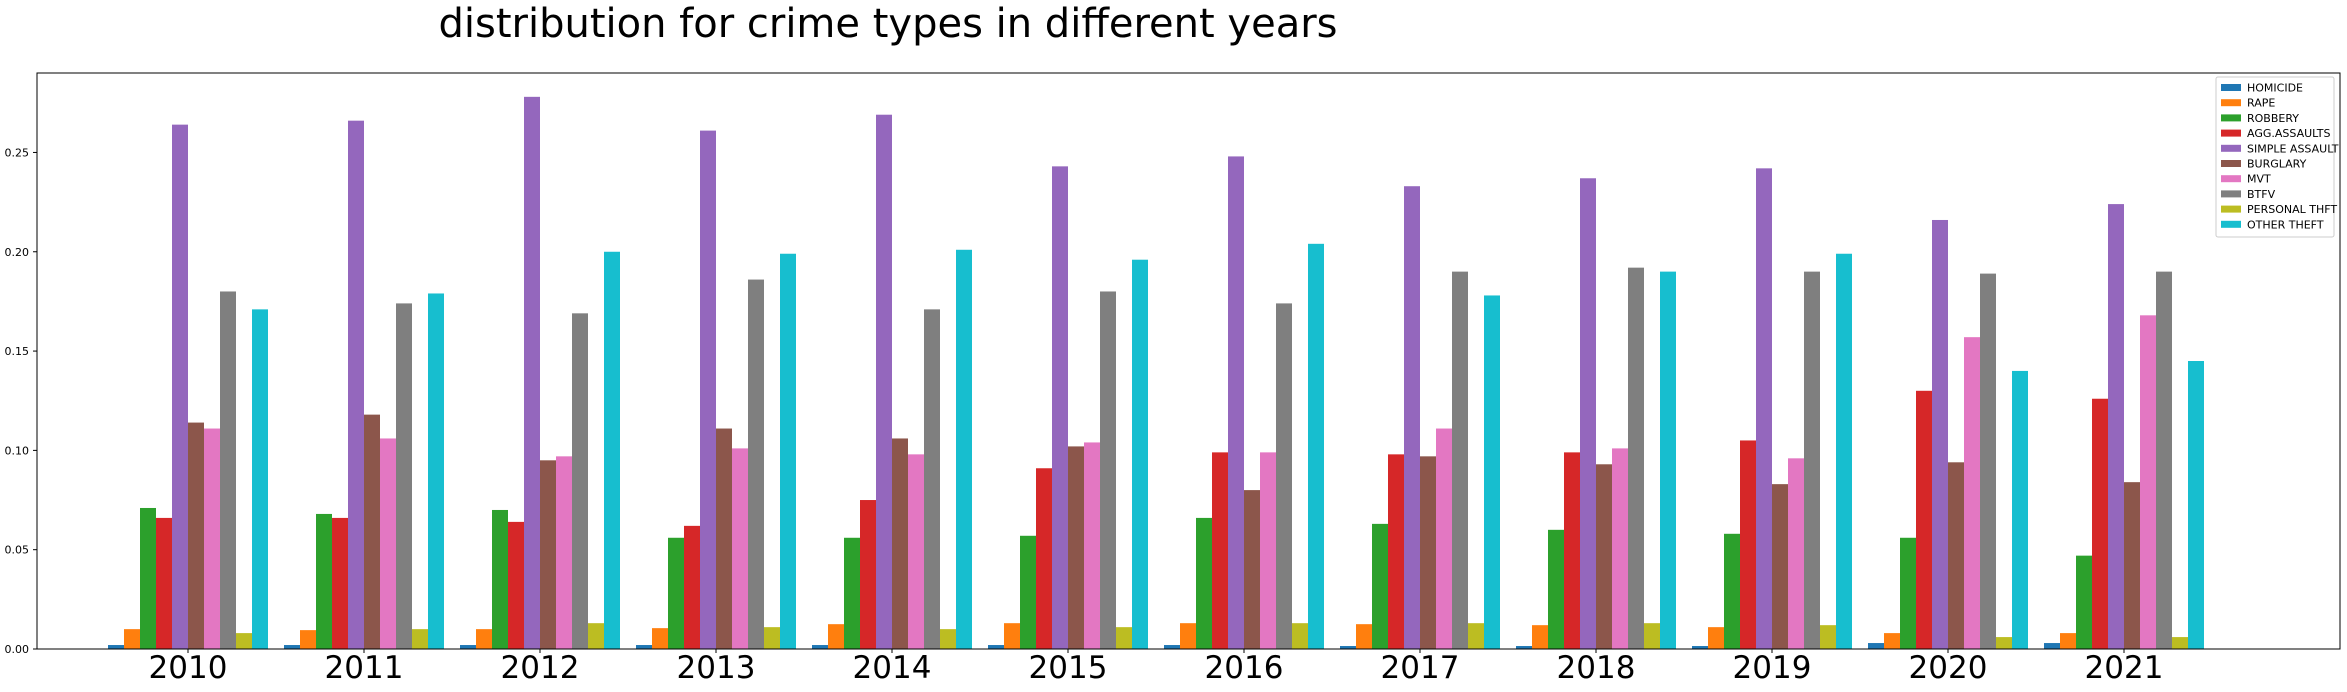  Describe the element at coordinates (1028, 592) in the screenshot. I see `bar-robbery-2015` at that location.